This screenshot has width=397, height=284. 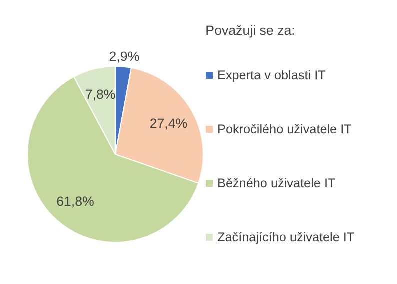 I want to click on legend-label: Začínajícího uživatele IT, so click(x=286, y=237).